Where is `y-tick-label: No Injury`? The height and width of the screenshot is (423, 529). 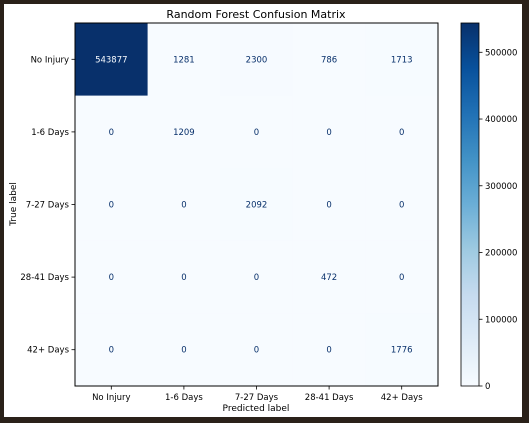
y-tick-label: No Injury is located at coordinates (50, 60).